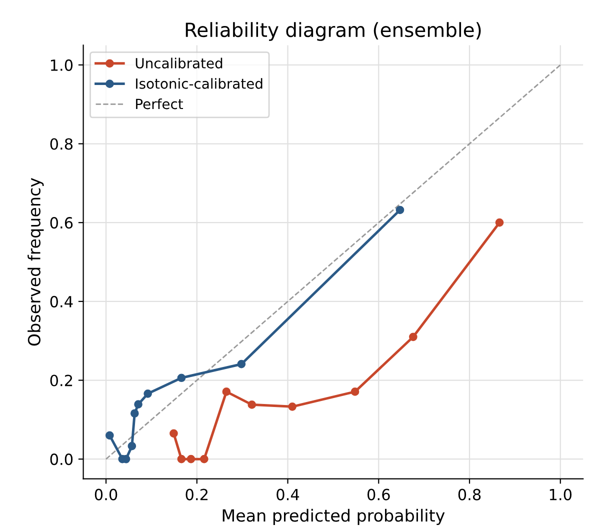  I want to click on legend-label: Isotonic-calibrated, so click(199, 83).